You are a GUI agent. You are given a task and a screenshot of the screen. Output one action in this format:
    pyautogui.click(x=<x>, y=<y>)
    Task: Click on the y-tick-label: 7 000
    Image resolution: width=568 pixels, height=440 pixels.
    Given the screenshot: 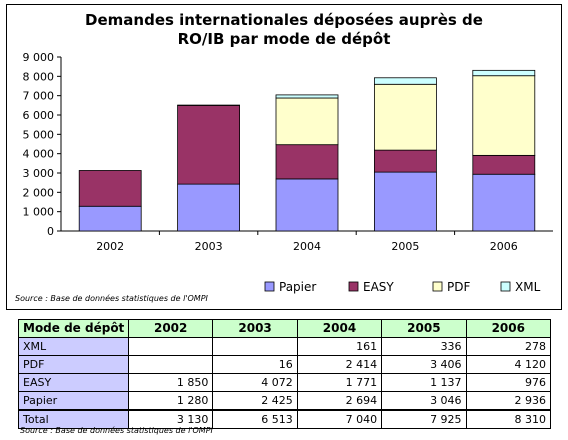 What is the action you would take?
    pyautogui.click(x=39, y=96)
    